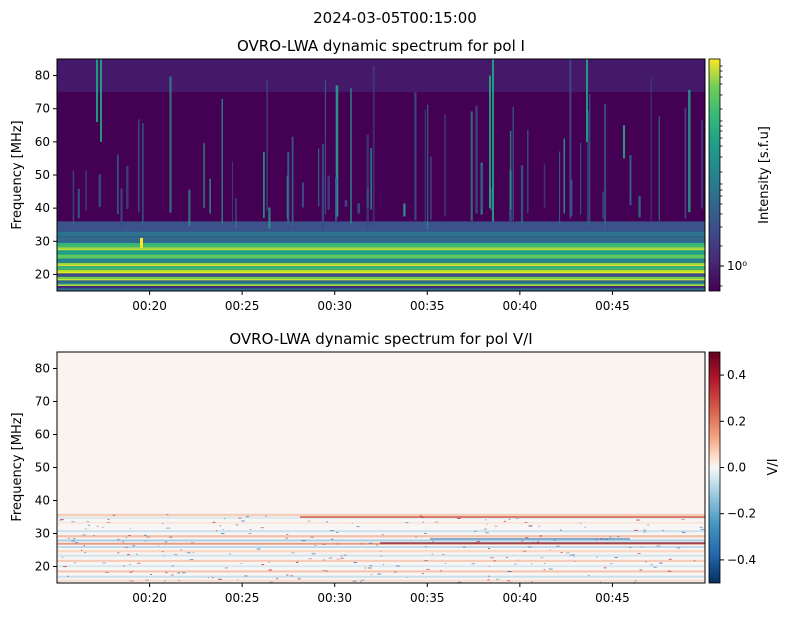  I want to click on y-tick-label: 60, so click(42, 435).